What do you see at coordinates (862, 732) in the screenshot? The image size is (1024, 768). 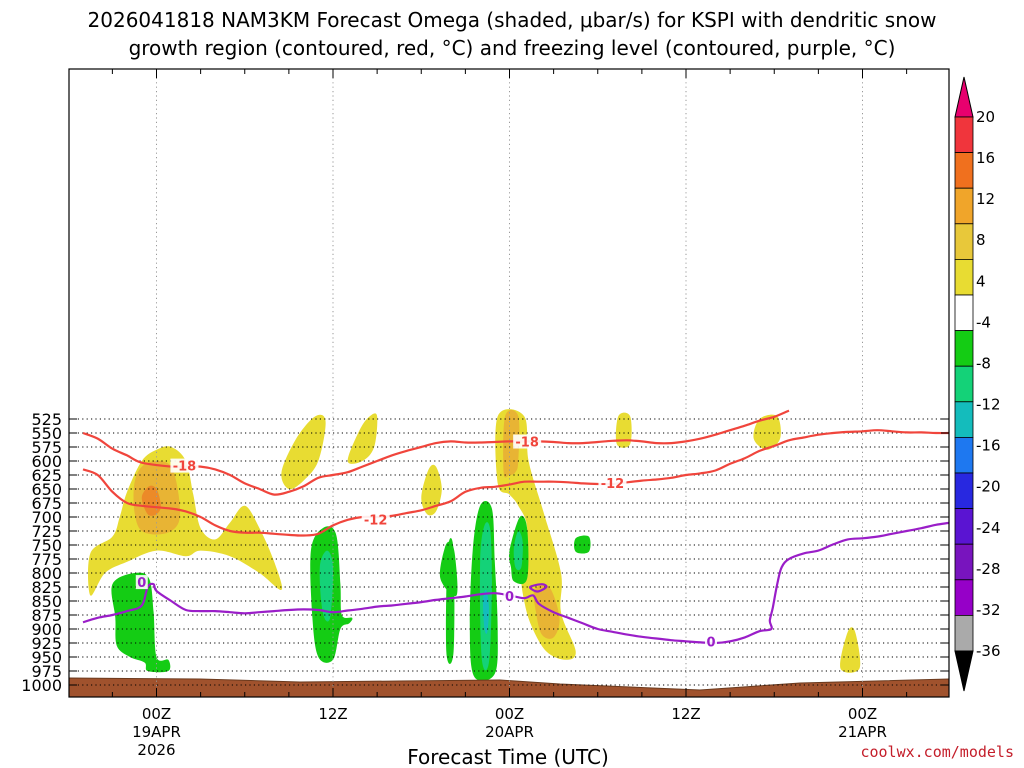 I see `xtick-date-48: 21APR` at bounding box center [862, 732].